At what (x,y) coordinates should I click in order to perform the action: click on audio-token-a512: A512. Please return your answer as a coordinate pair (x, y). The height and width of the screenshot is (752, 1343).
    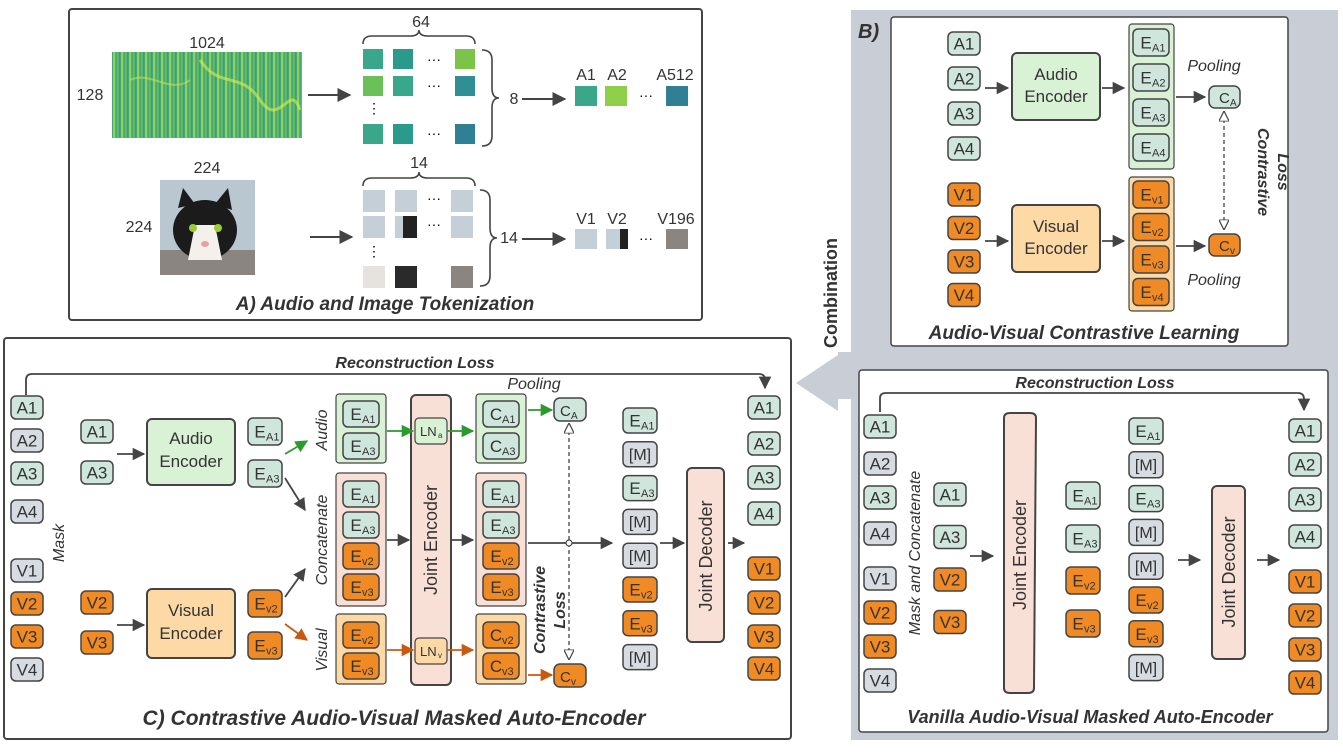
    Looking at the image, I should click on (674, 75).